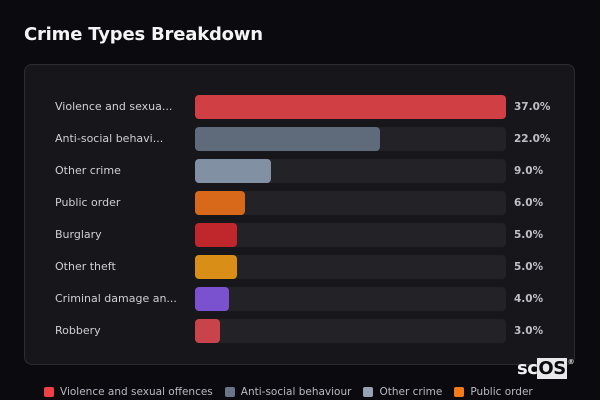 This screenshot has height=400, width=600. Describe the element at coordinates (529, 299) in the screenshot. I see `value-label: 4.0%` at that location.